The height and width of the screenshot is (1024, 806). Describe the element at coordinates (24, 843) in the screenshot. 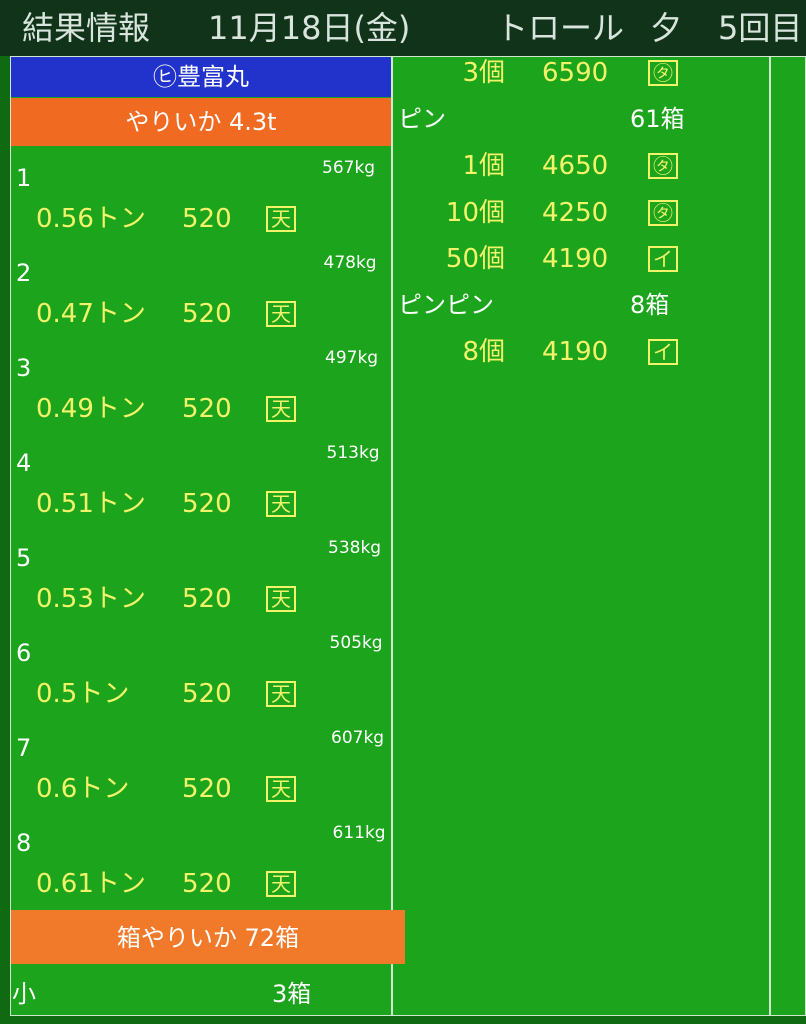

I see `item-number: 8` at that location.